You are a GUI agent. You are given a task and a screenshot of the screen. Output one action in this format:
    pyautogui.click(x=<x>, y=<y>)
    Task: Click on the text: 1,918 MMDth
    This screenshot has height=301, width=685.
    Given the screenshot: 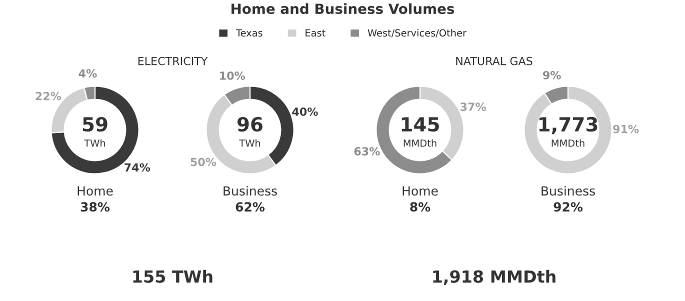 What is the action you would take?
    pyautogui.click(x=494, y=277)
    